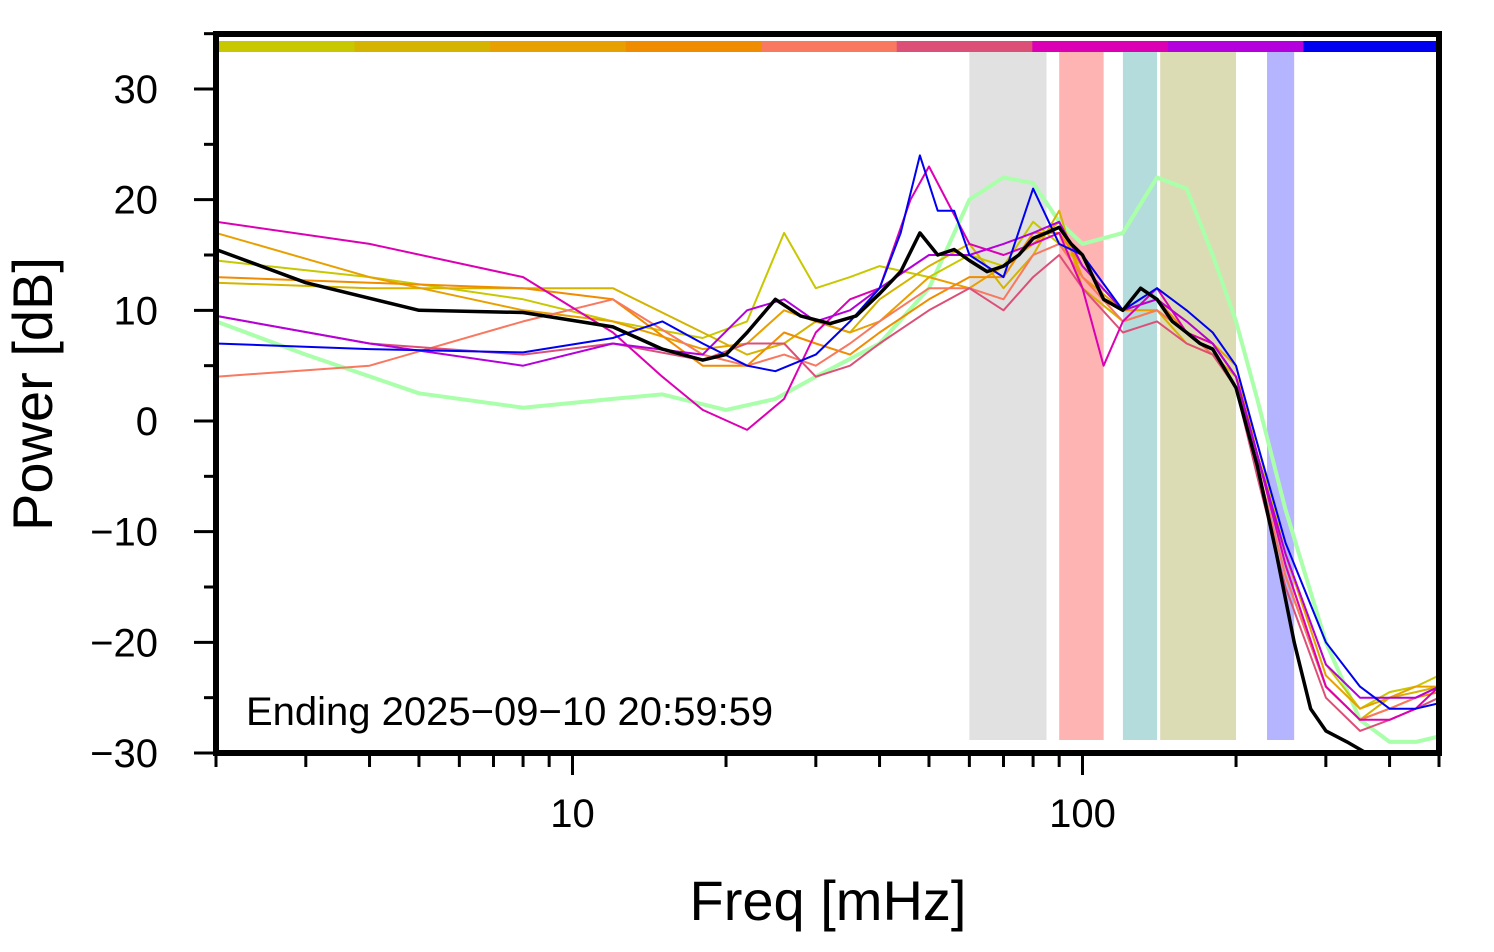  Describe the element at coordinates (124, 533) in the screenshot. I see `y-tick-label: −10` at that location.